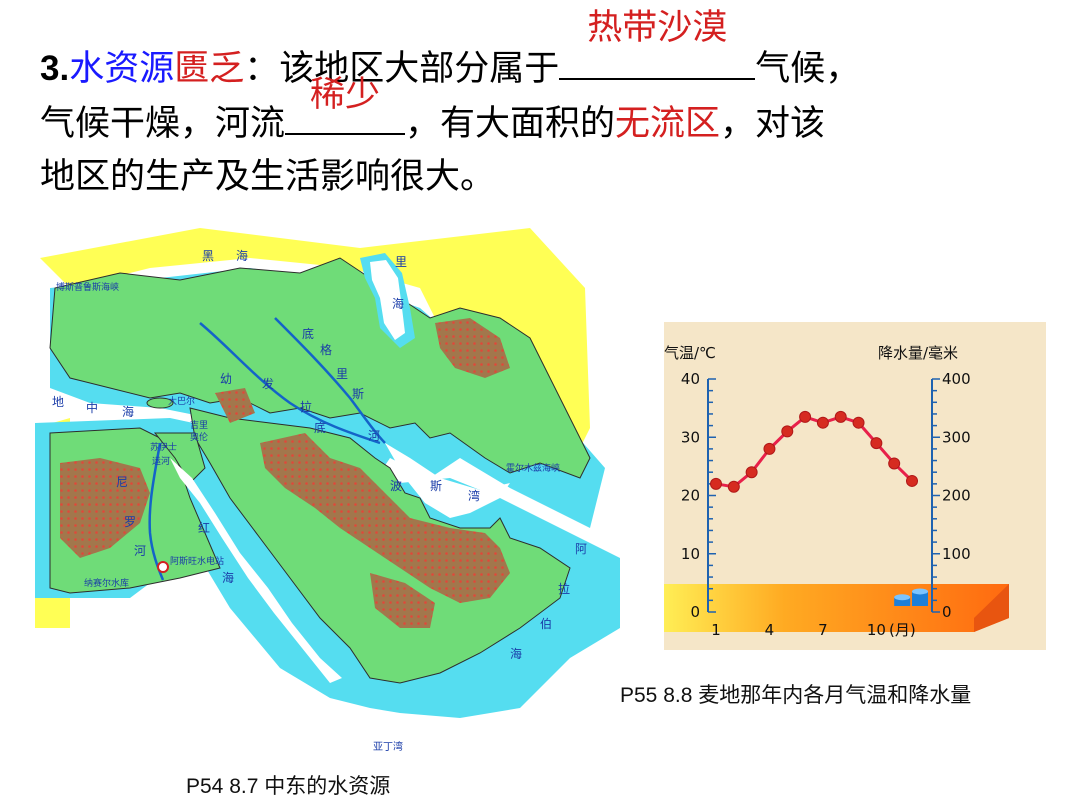 The width and height of the screenshot is (1080, 810). What do you see at coordinates (256, 570) in the screenshot?
I see `red-sea` at bounding box center [256, 570].